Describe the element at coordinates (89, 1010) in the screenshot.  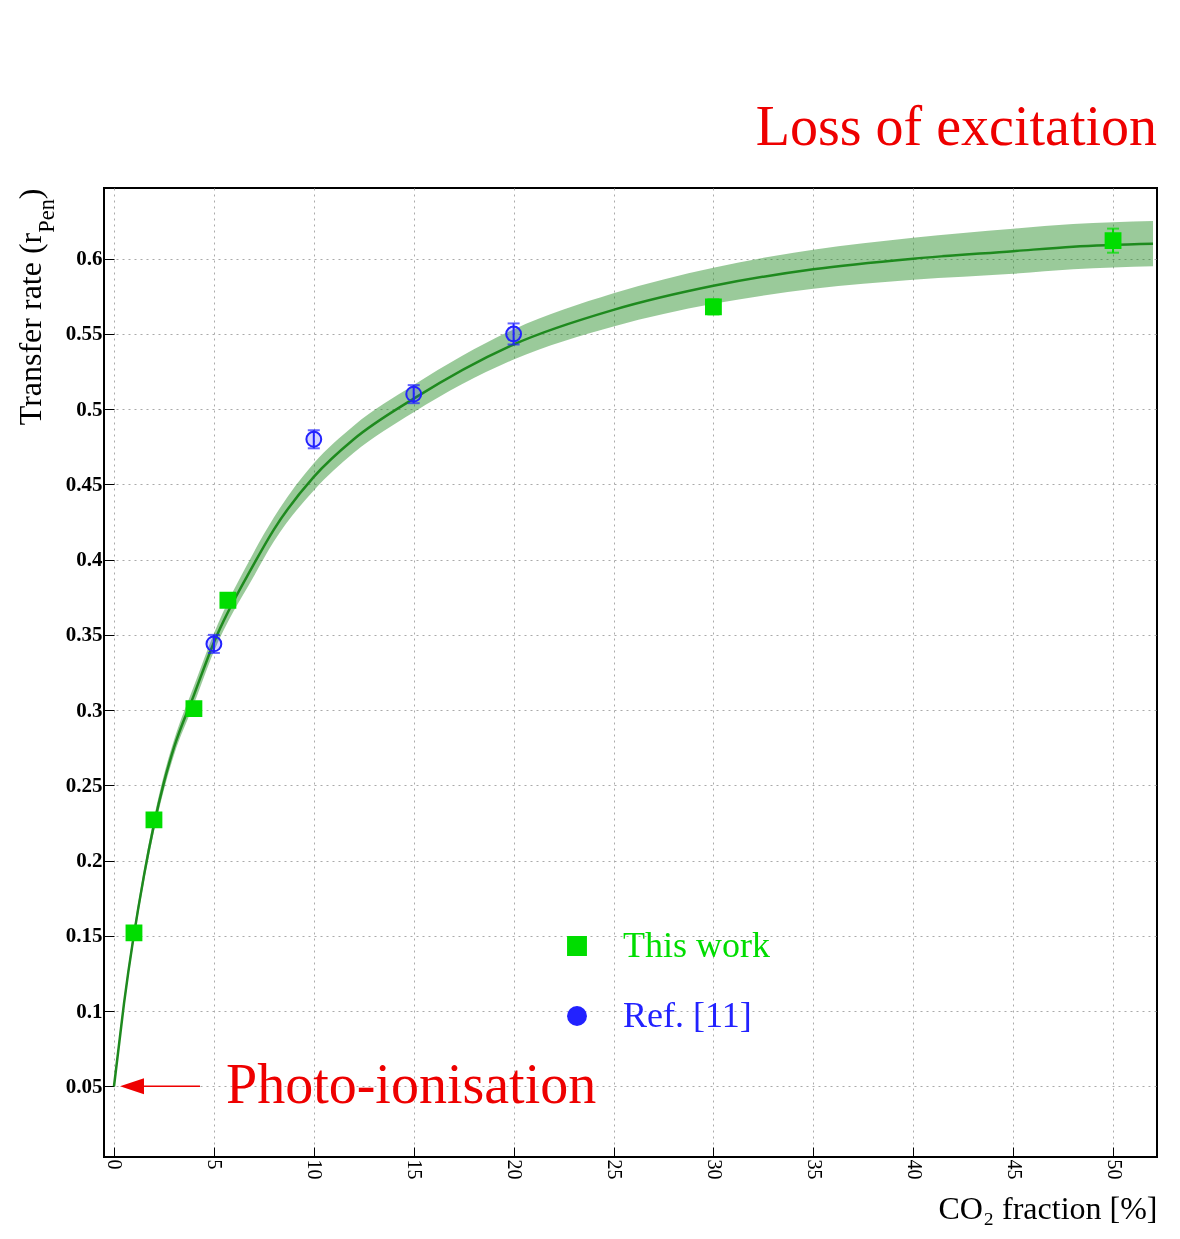
I see `y-tick-label: 0.1` at that location.